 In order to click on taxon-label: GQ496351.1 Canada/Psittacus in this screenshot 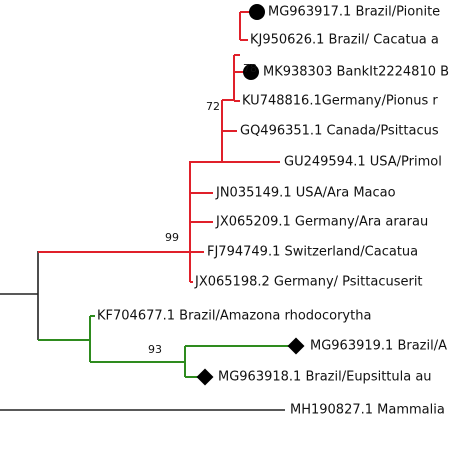, I will do `click(339, 131)`.